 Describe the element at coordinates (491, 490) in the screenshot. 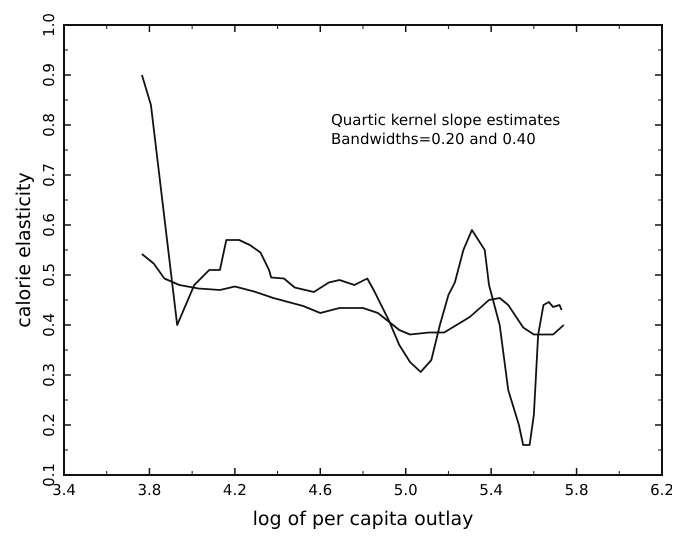

I see `x-tick-label: 5.4` at that location.